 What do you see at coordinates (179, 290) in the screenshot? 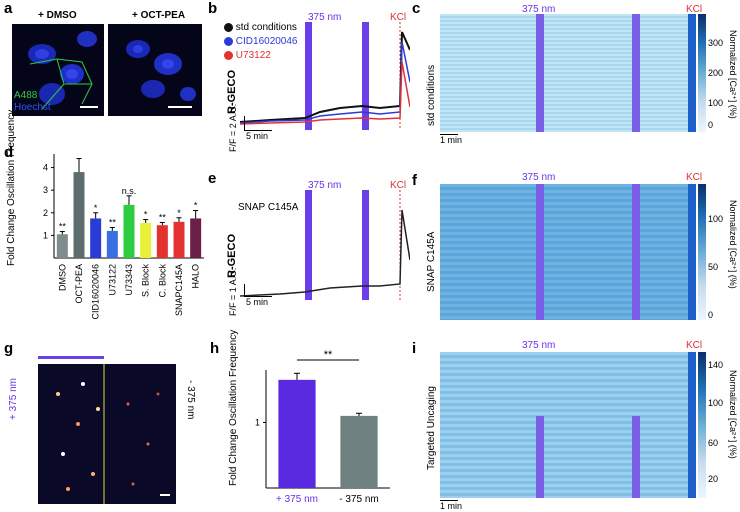
I see `d-category-label: SNAPC145A` at bounding box center [179, 290].